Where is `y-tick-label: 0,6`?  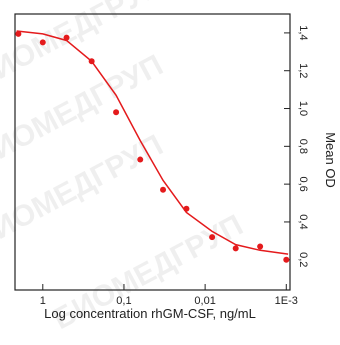 y-tick-label: 0,6 is located at coordinates (303, 183).